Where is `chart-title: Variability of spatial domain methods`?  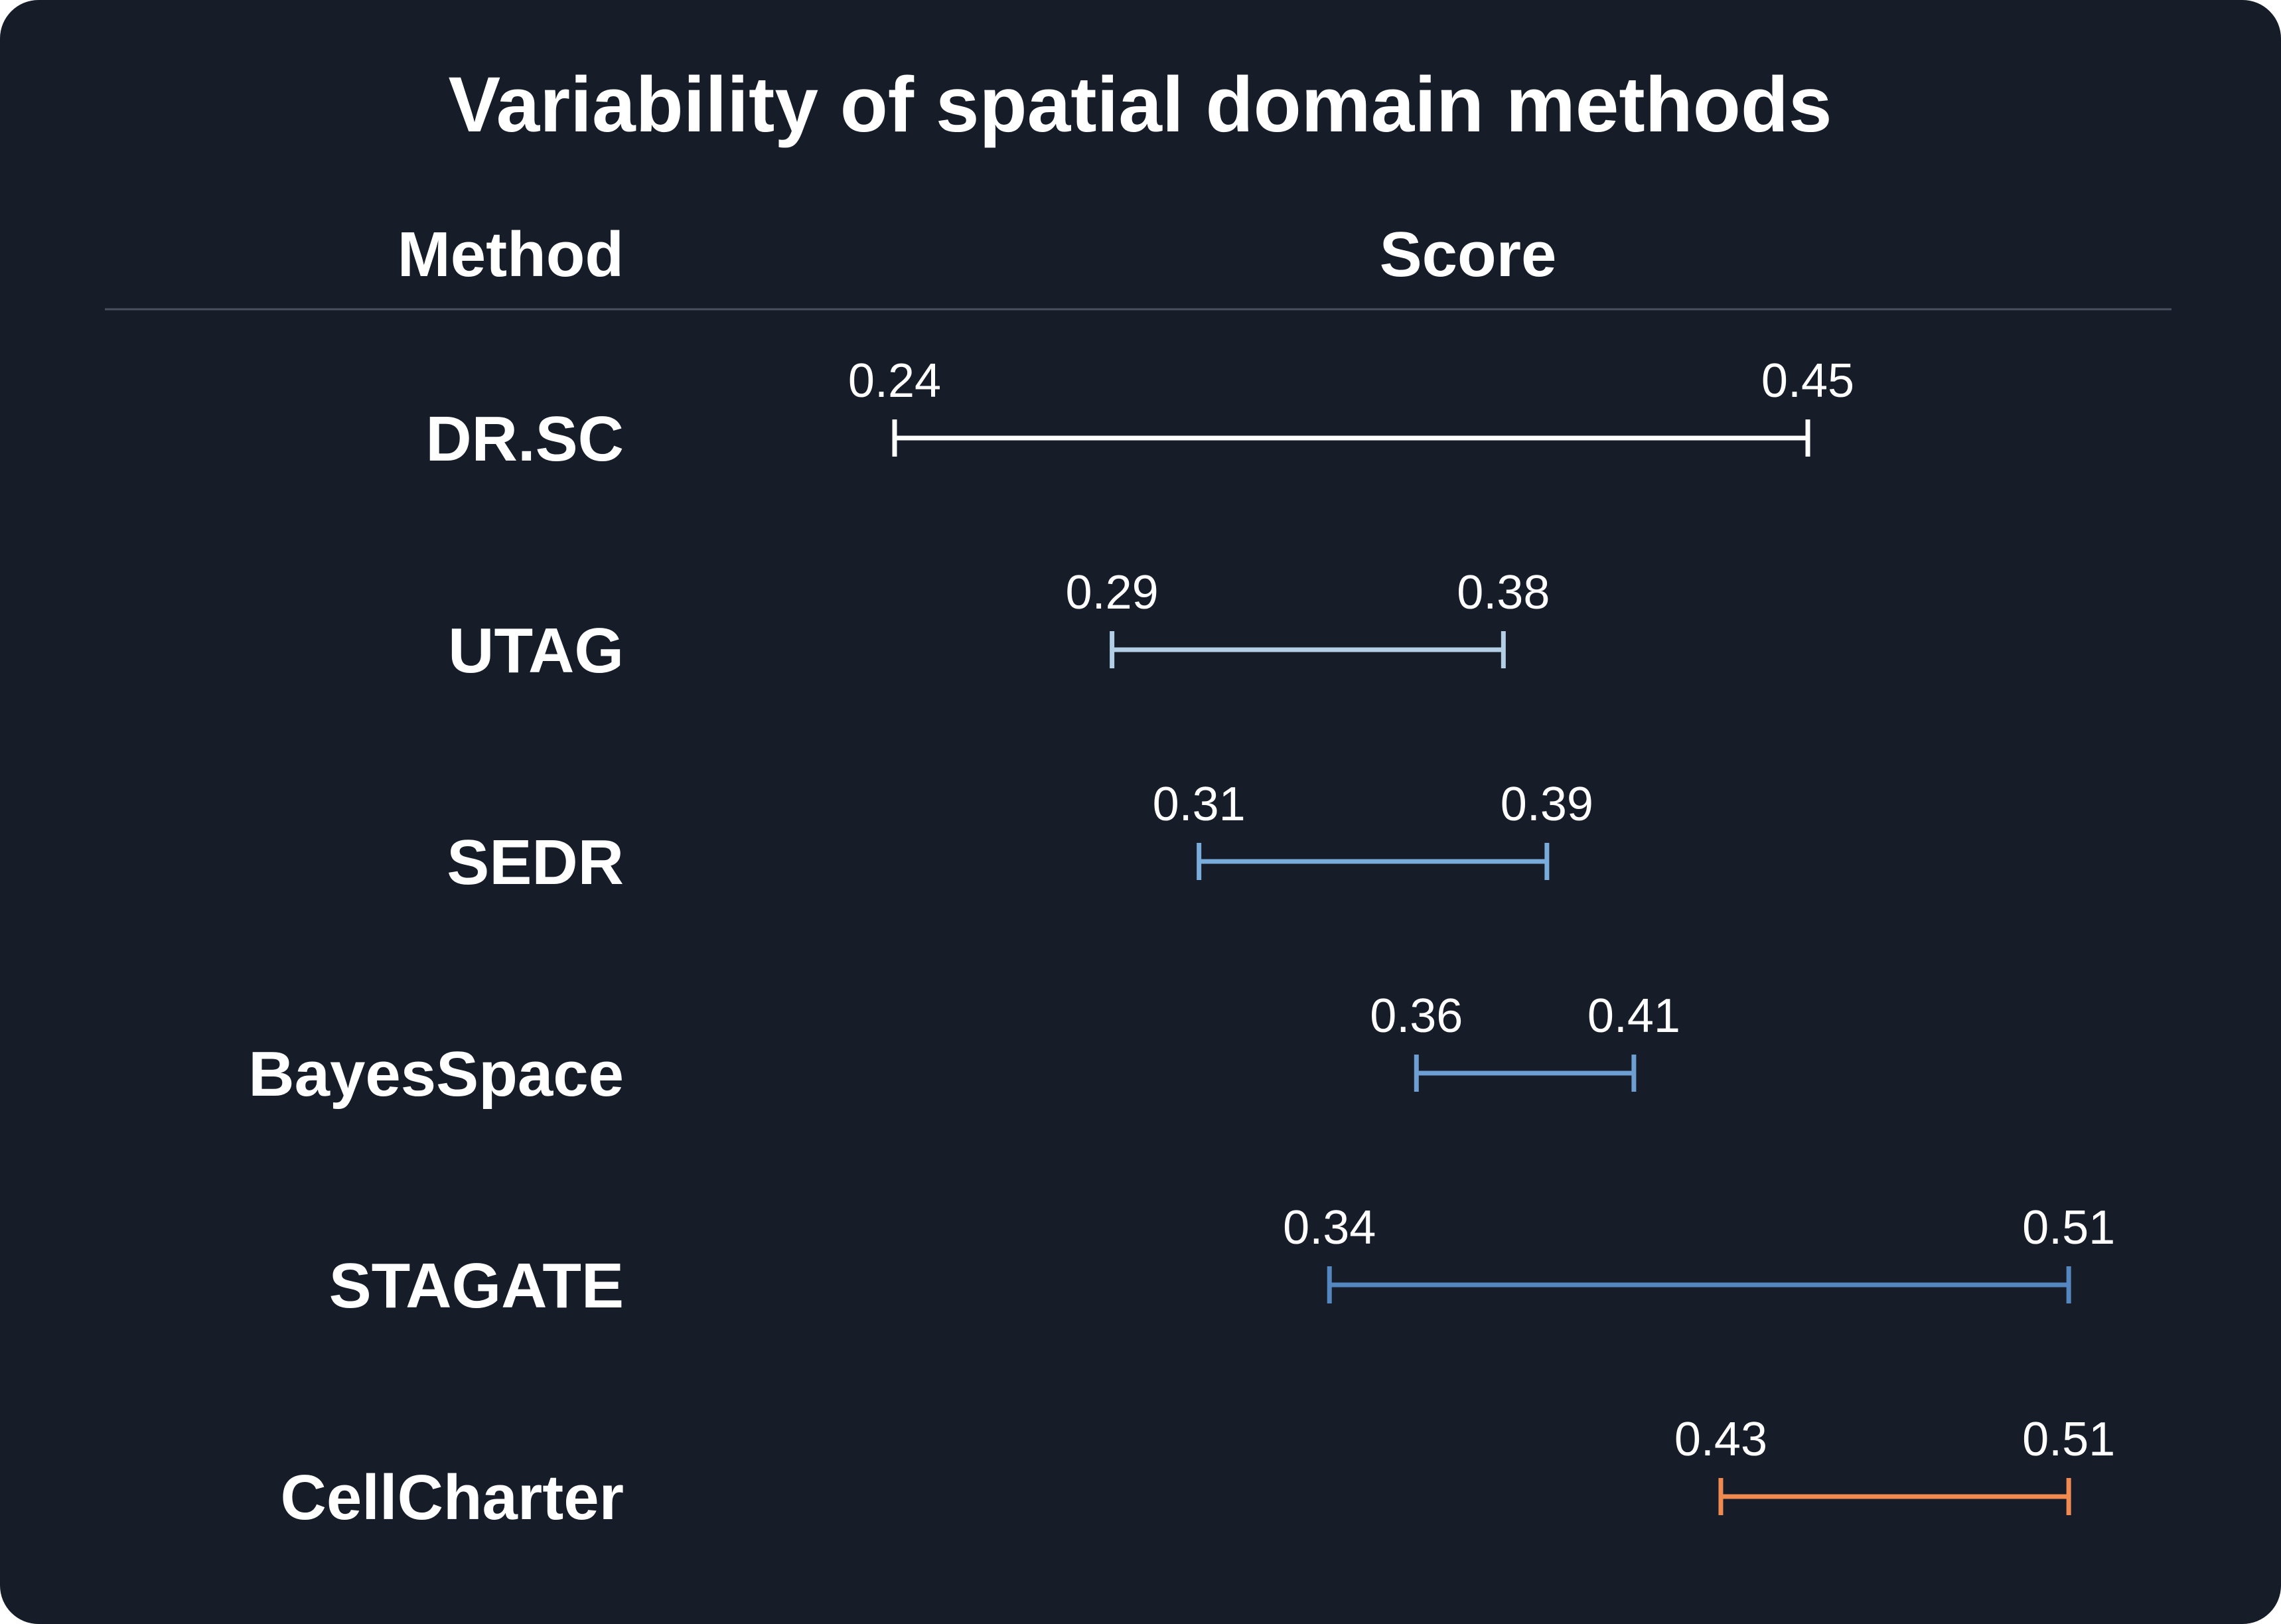
chart-title: Variability of spatial domain methods is located at coordinates (1140, 105).